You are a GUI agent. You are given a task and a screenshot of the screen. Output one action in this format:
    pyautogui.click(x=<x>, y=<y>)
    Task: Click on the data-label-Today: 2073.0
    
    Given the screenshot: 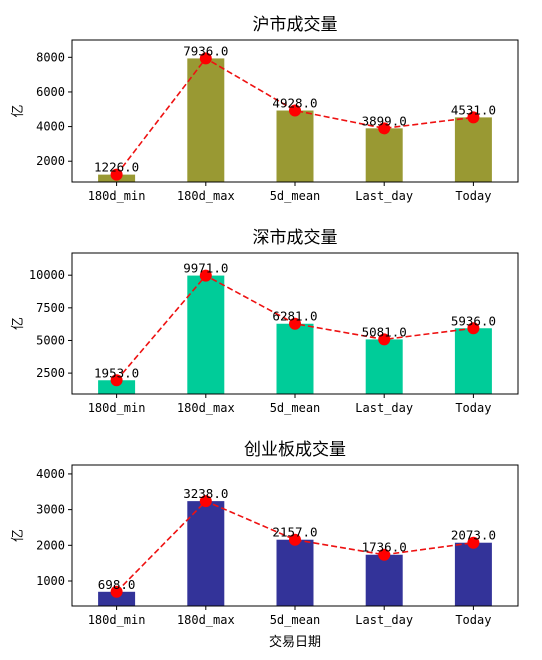 What is the action you would take?
    pyautogui.click(x=473, y=535)
    